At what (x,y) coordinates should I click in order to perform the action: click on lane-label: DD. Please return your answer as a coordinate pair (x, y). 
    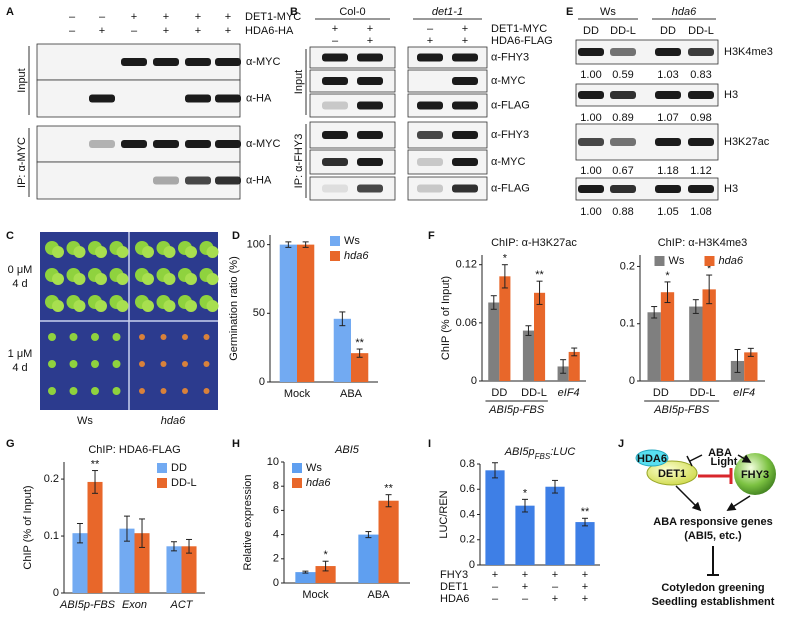
    Looking at the image, I should click on (591, 31).